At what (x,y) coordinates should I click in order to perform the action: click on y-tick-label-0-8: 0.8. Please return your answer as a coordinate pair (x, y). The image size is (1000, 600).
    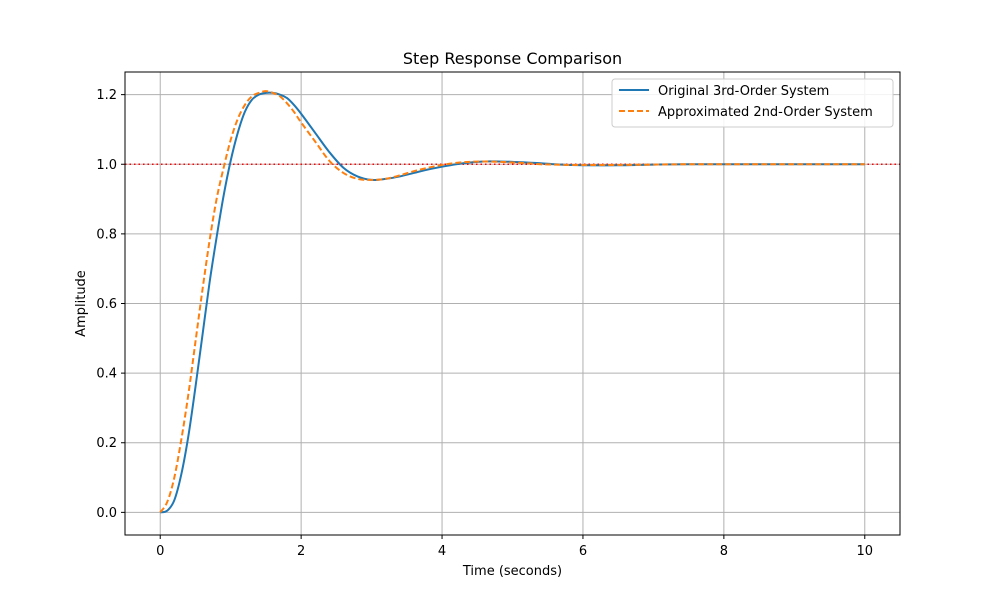
    Looking at the image, I should click on (106, 234).